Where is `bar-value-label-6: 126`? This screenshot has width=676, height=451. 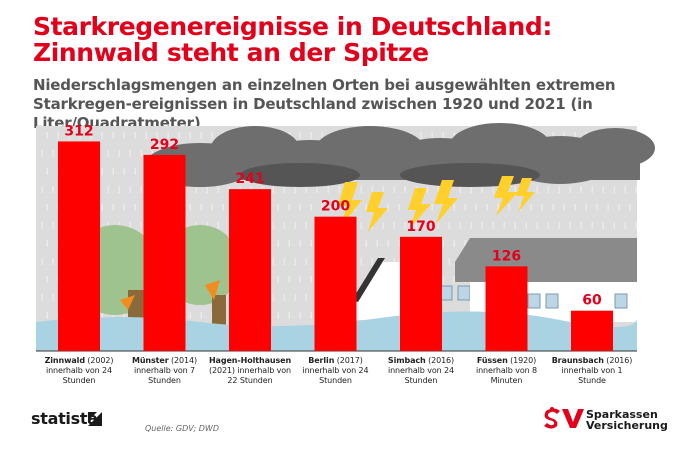 bar-value-label-6: 126 is located at coordinates (506, 256).